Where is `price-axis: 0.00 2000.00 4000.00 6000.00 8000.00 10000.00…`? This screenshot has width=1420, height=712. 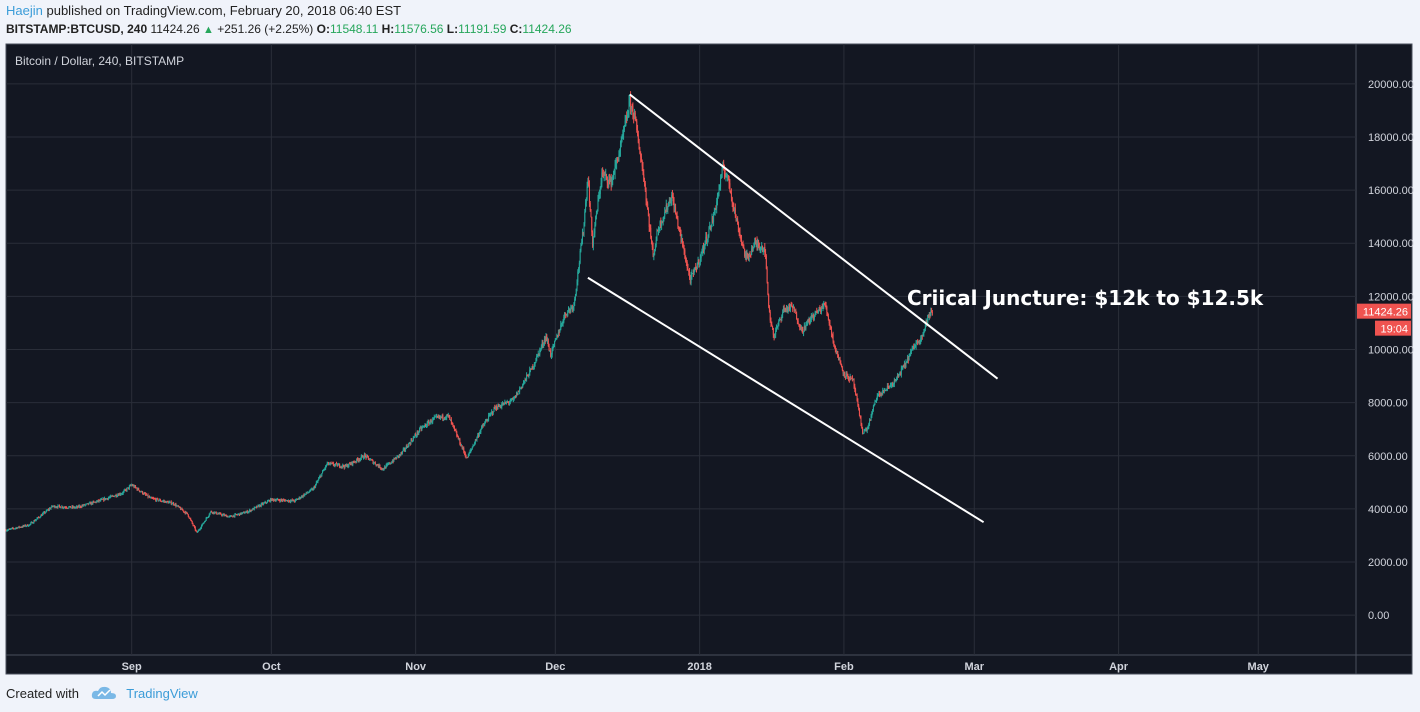
price-axis: 0.00 2000.00 4000.00 6000.00 8000.00 10000.00… is located at coordinates (1391, 350).